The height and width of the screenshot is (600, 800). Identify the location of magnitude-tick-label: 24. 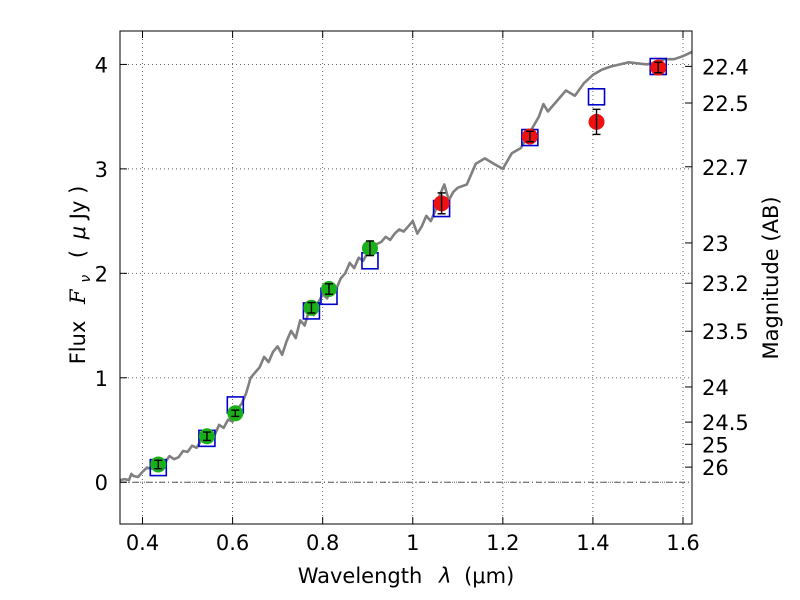
(715, 388).